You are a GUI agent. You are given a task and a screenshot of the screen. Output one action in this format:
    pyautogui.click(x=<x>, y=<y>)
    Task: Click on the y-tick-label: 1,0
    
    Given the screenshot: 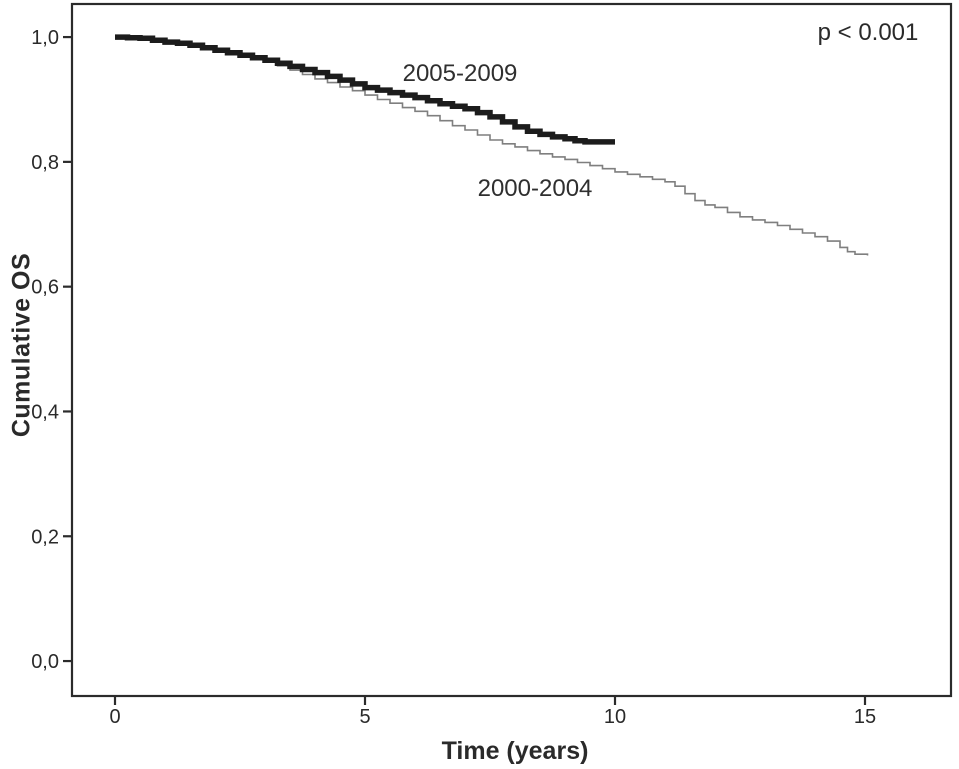 What is the action you would take?
    pyautogui.click(x=45, y=38)
    